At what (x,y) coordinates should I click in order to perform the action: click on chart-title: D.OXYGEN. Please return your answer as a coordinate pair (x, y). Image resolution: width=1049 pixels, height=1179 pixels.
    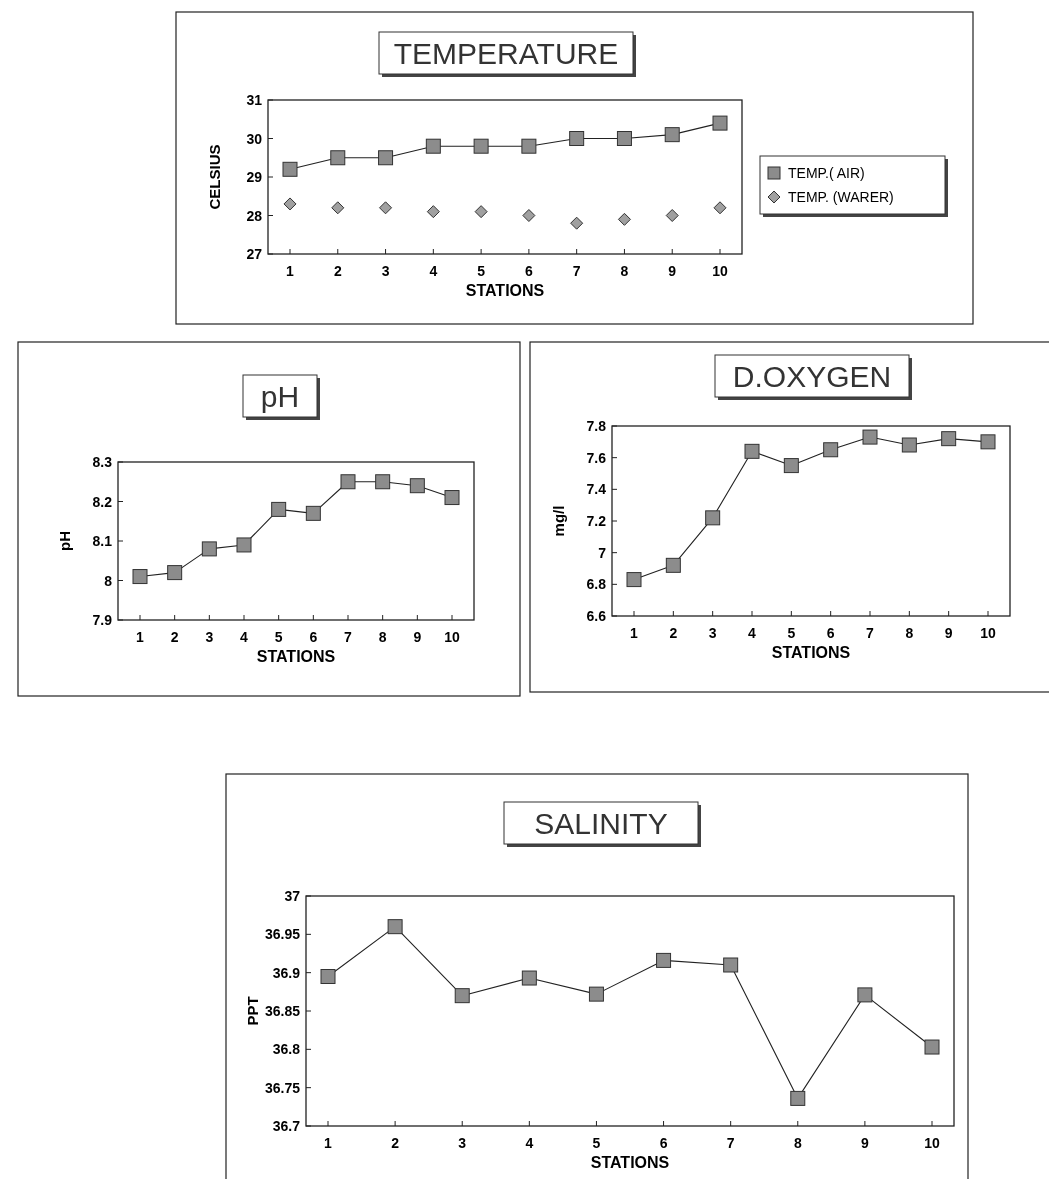
    Looking at the image, I should click on (812, 376).